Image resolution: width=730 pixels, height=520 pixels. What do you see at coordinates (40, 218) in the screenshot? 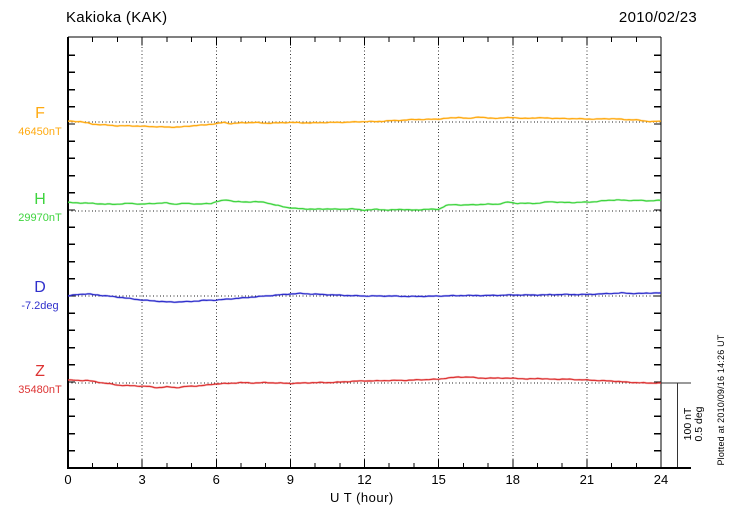
I see `channel-baseline-H: 29970nT` at bounding box center [40, 218].